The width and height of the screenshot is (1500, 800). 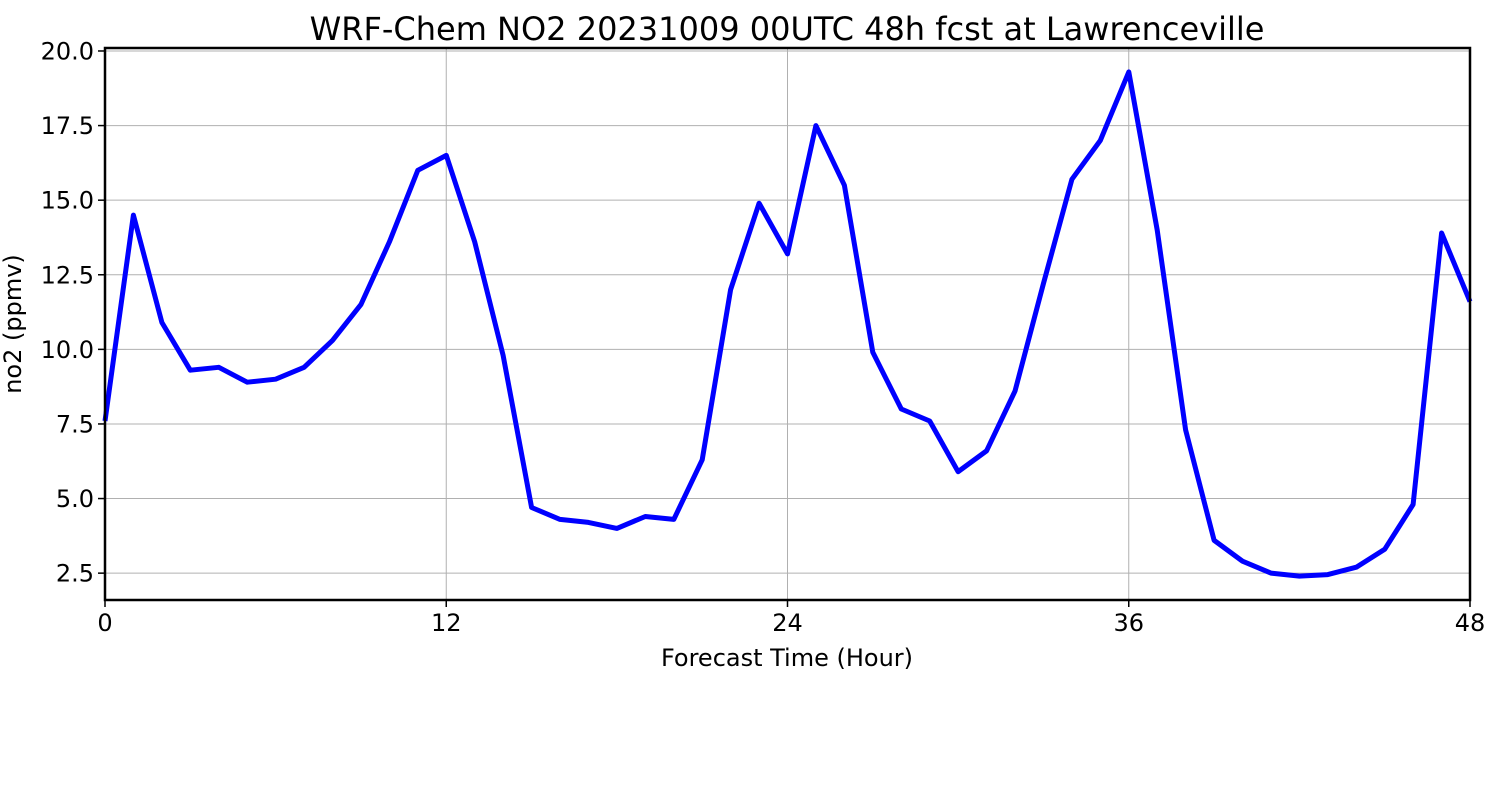 I want to click on x-tick-label: 12, so click(x=446, y=623).